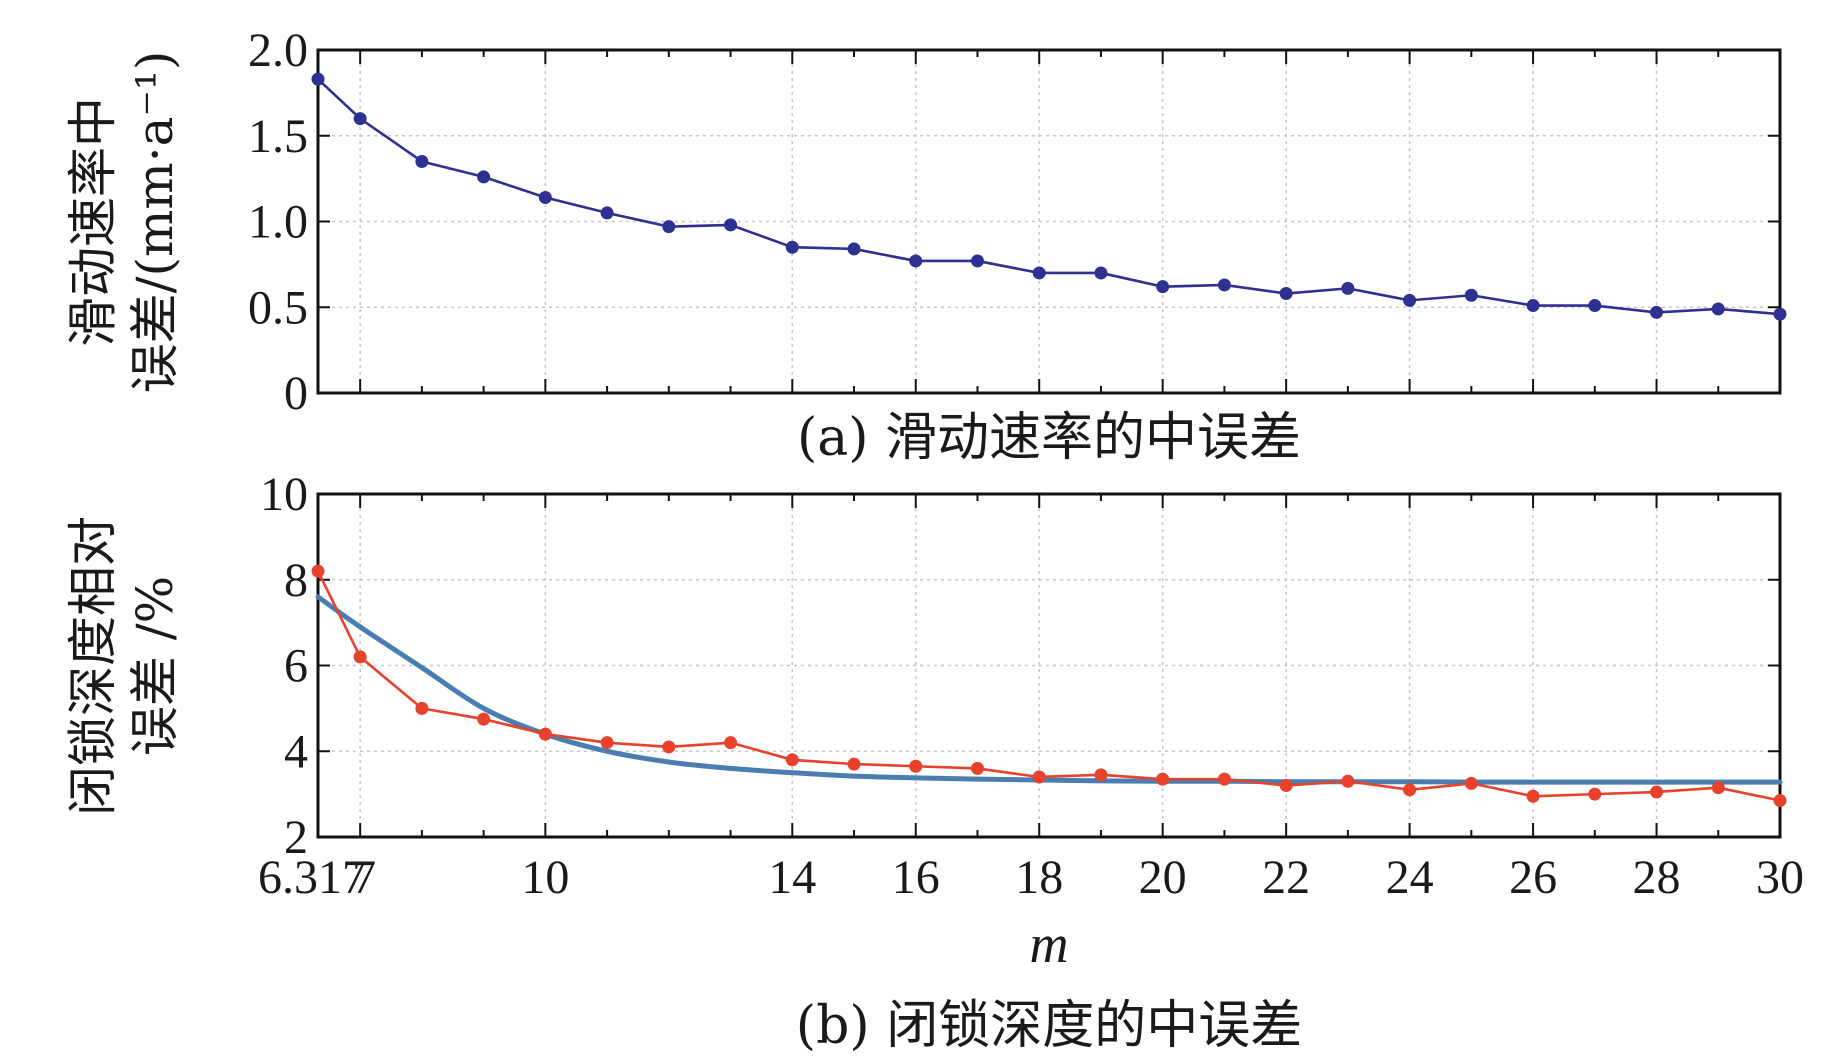 The height and width of the screenshot is (1063, 1843). What do you see at coordinates (1049, 689) in the screenshot?
I see `panel-b-fit-curve` at bounding box center [1049, 689].